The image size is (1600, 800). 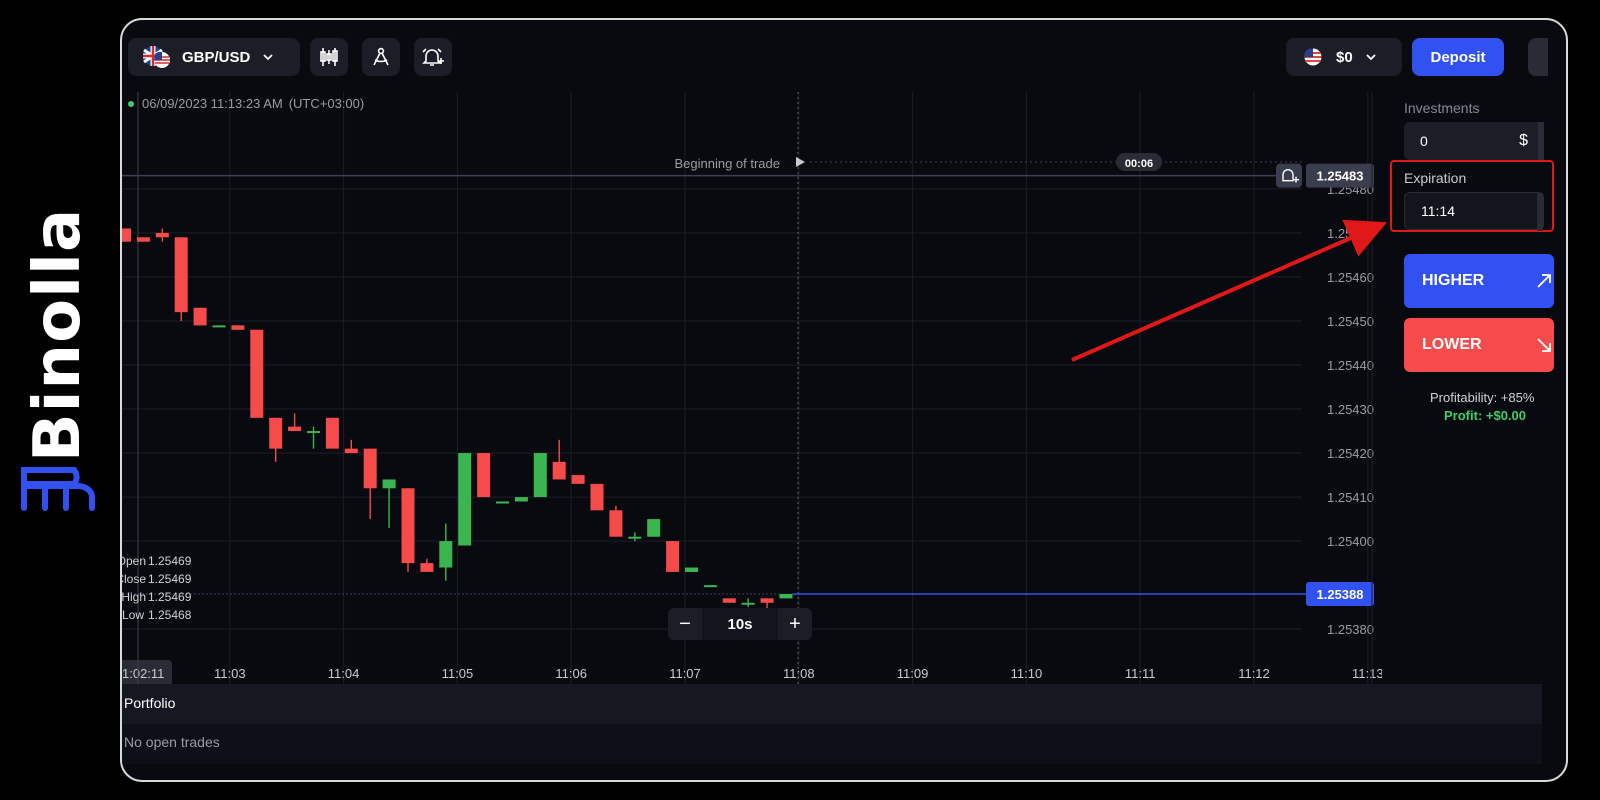 I want to click on balance-selector: $0, so click(x=1344, y=57).